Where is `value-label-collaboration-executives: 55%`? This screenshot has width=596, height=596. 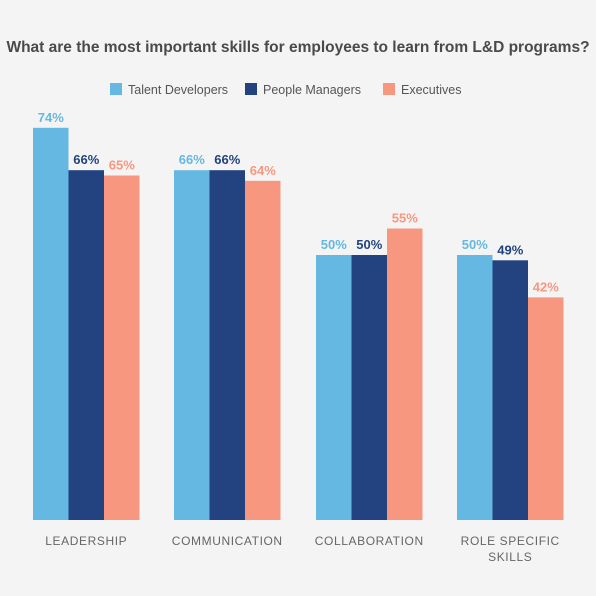 value-label-collaboration-executives: 55% is located at coordinates (405, 218).